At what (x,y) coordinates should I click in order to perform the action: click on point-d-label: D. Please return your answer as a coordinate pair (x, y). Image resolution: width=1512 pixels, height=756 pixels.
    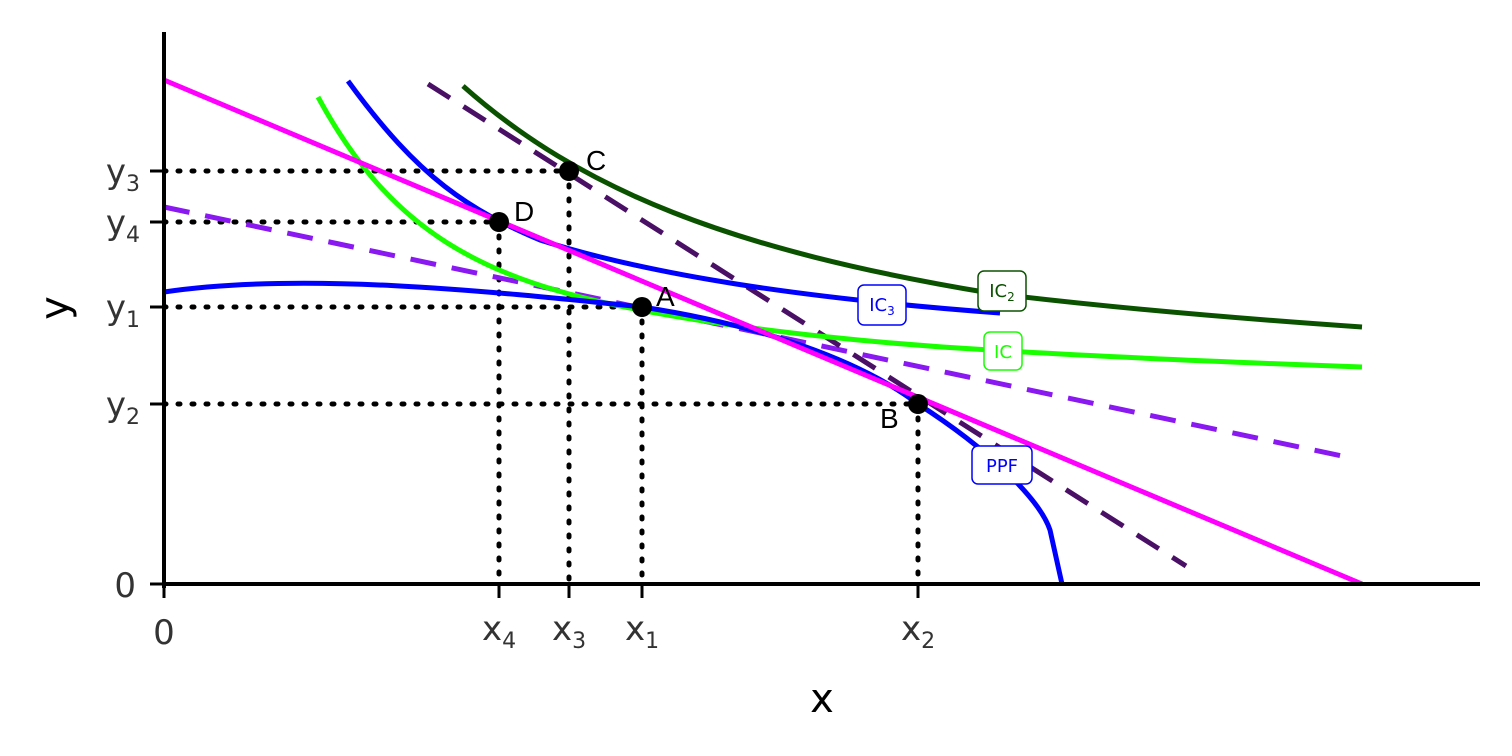
    Looking at the image, I should click on (524, 211).